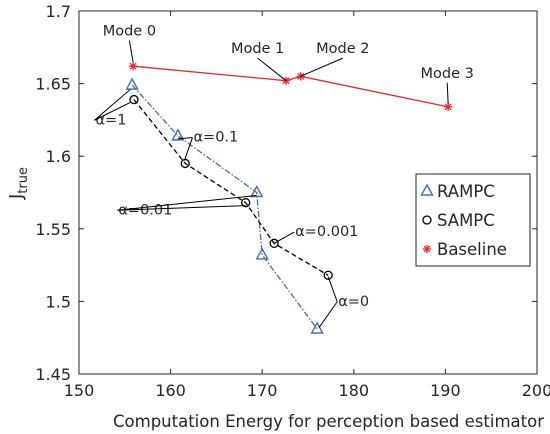 The height and width of the screenshot is (434, 550). What do you see at coordinates (58, 301) in the screenshot?
I see `y-tick-label: 1.5` at bounding box center [58, 301].